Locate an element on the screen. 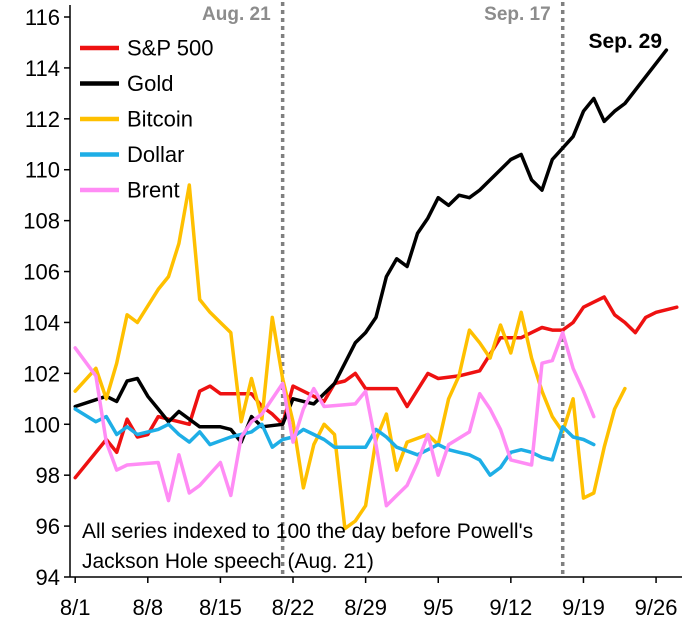 This screenshot has width=700, height=631. legend-label: Brent is located at coordinates (153, 190).